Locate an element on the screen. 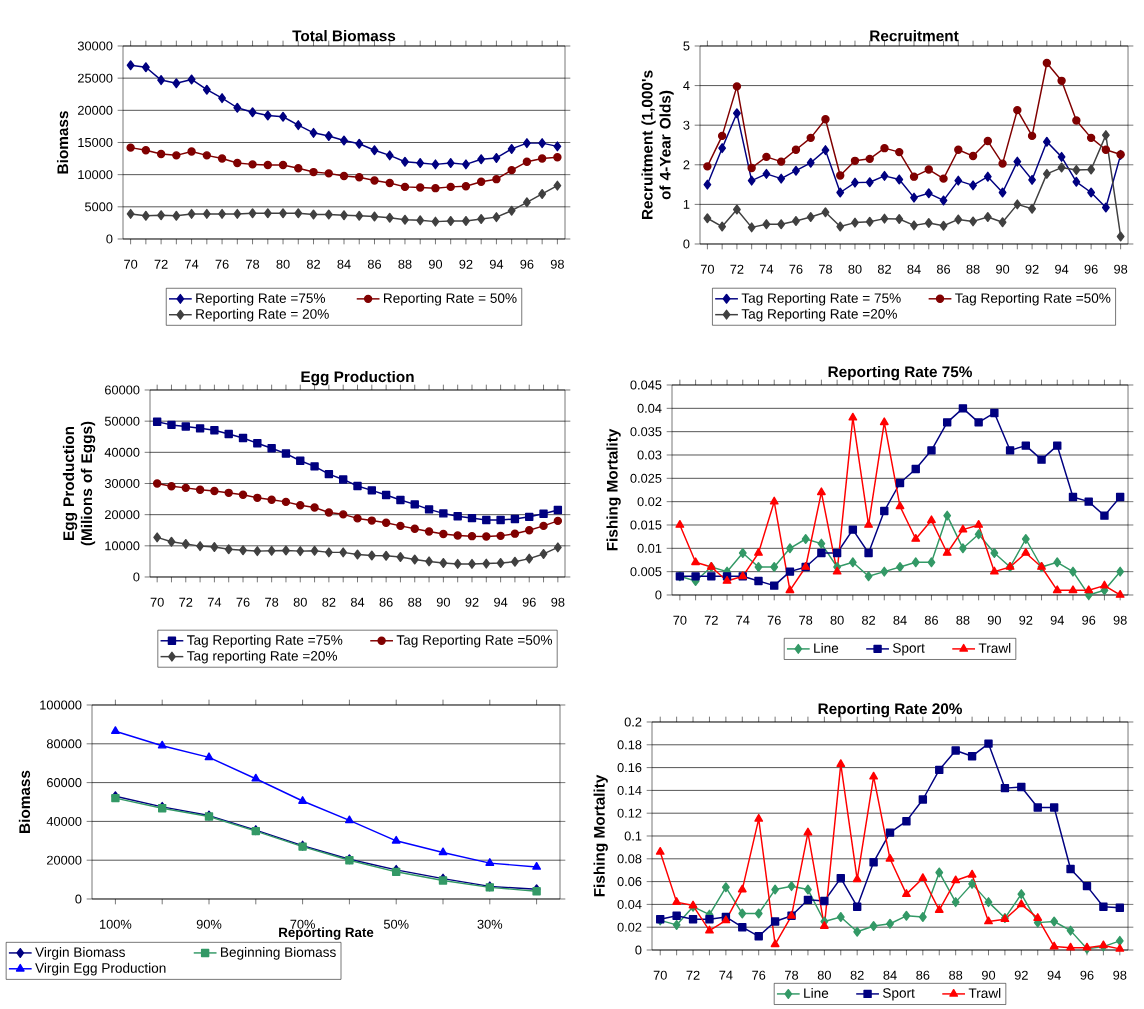 The image size is (1144, 1009). y-tick-label: 0.015 is located at coordinates (646, 525).